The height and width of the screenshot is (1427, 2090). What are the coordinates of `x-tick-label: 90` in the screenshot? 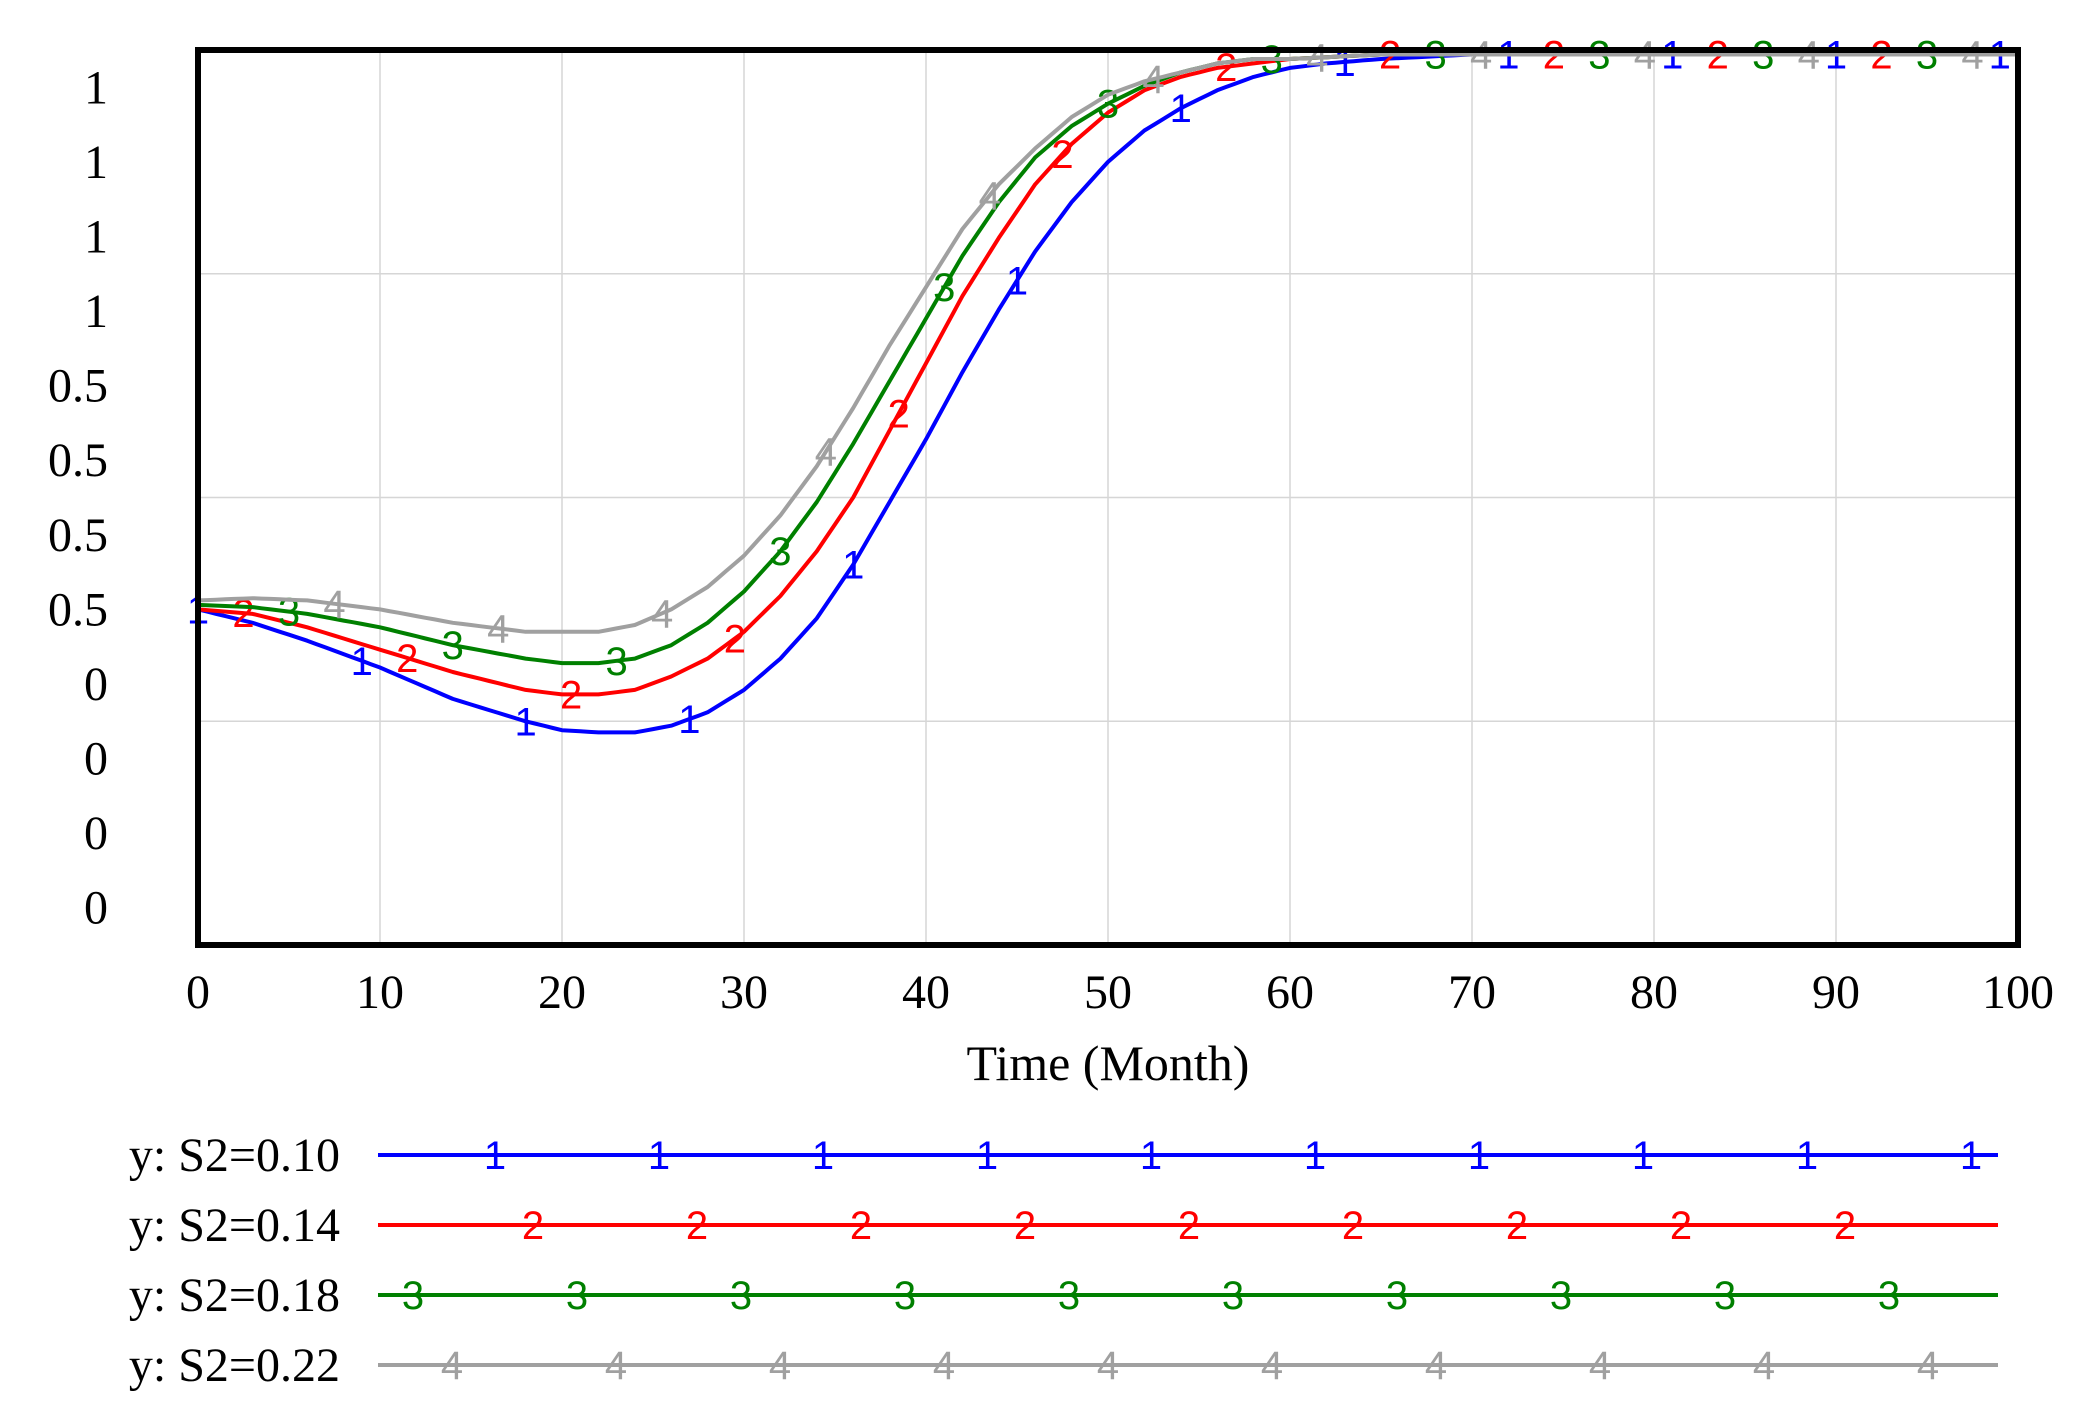 It's located at (1836, 992).